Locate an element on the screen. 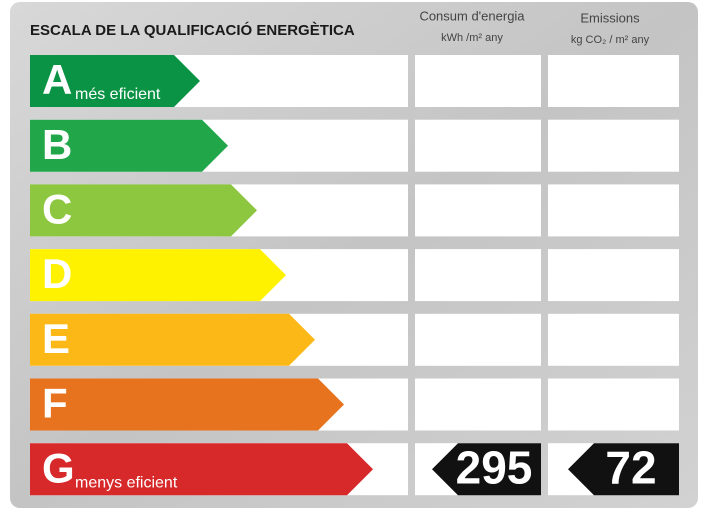  emissions-unit: kg CO₂ / m² any is located at coordinates (610, 40).